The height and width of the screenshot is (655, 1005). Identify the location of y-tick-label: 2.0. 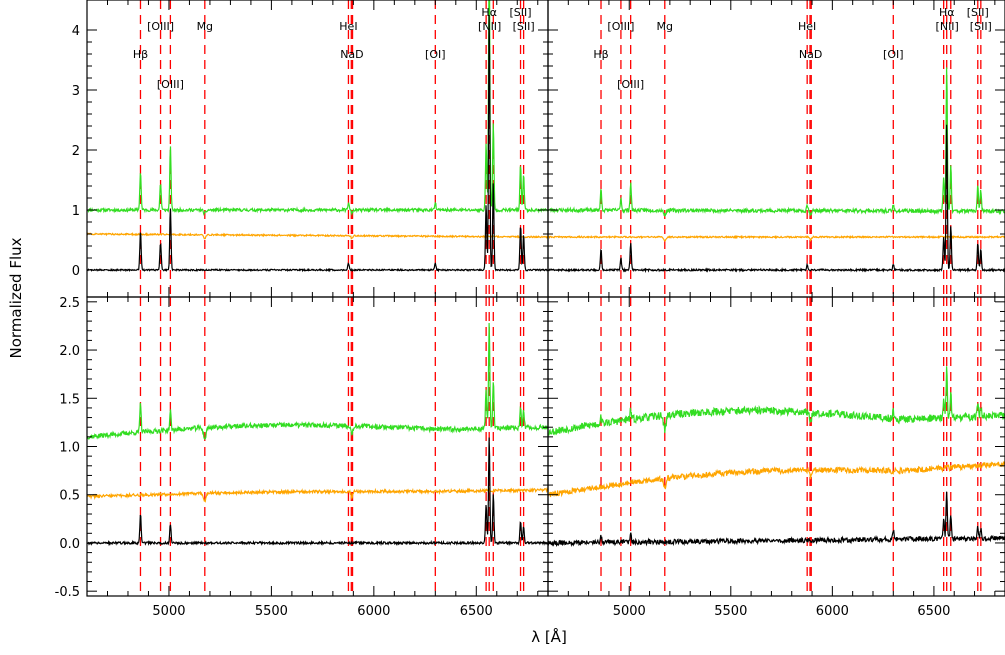
(69, 351).